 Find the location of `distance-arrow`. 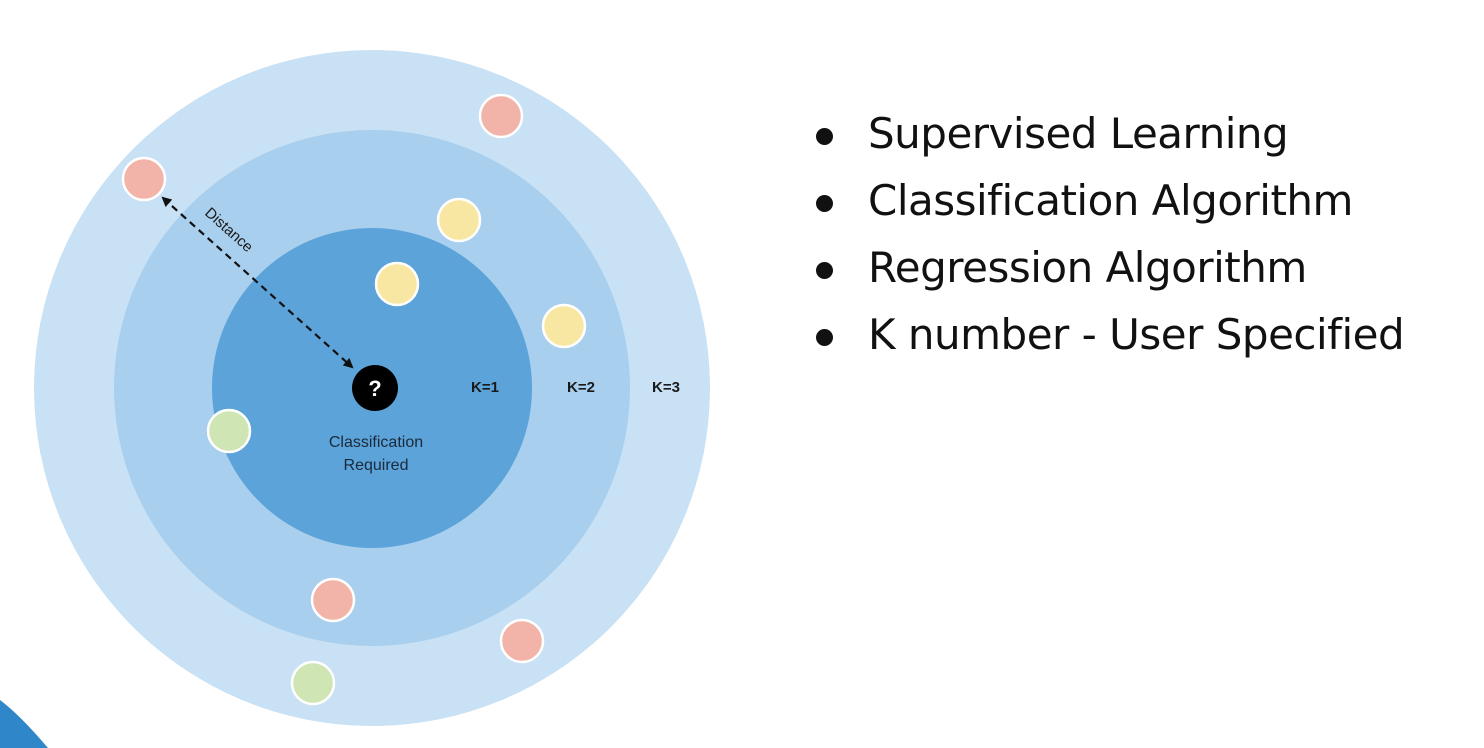

distance-arrow is located at coordinates (257, 282).